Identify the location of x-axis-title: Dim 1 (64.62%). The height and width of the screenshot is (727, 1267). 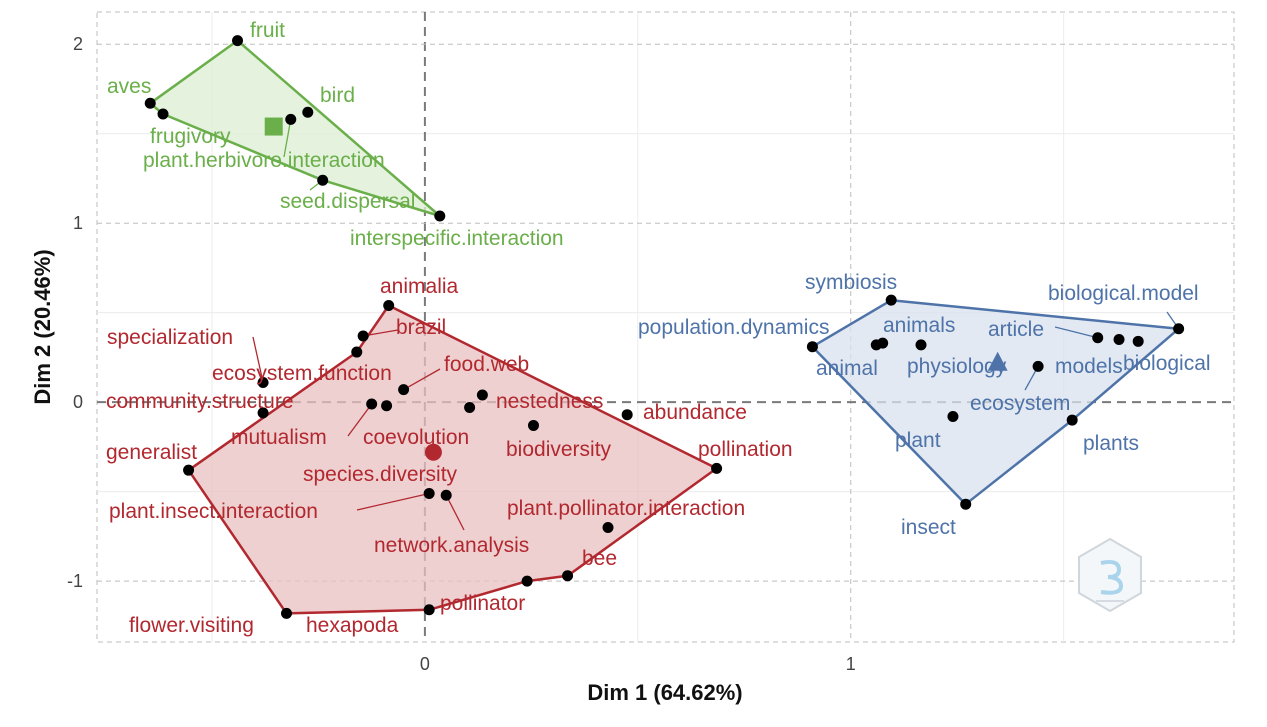
(664, 692).